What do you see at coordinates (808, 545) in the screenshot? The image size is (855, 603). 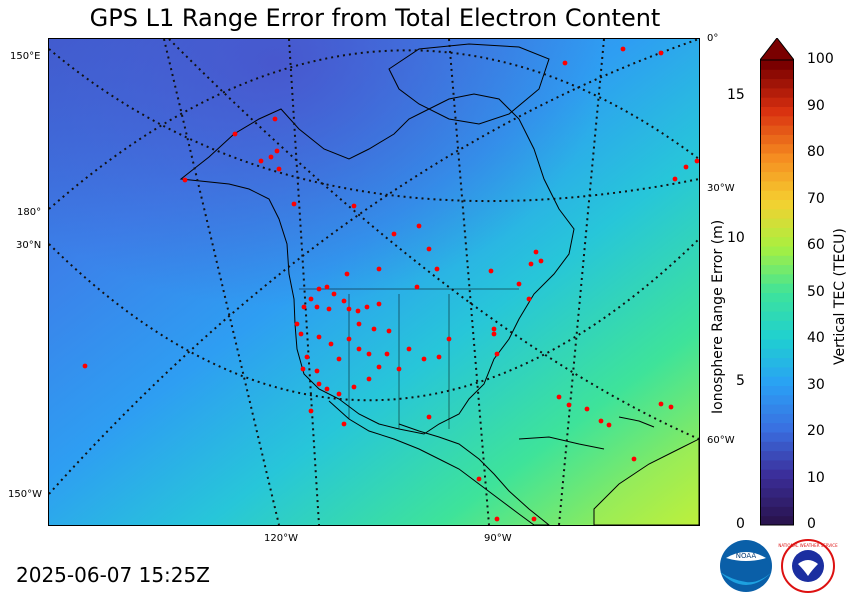 I see `svg-text: NATIONAL WEATHER SERVICE` at bounding box center [808, 545].